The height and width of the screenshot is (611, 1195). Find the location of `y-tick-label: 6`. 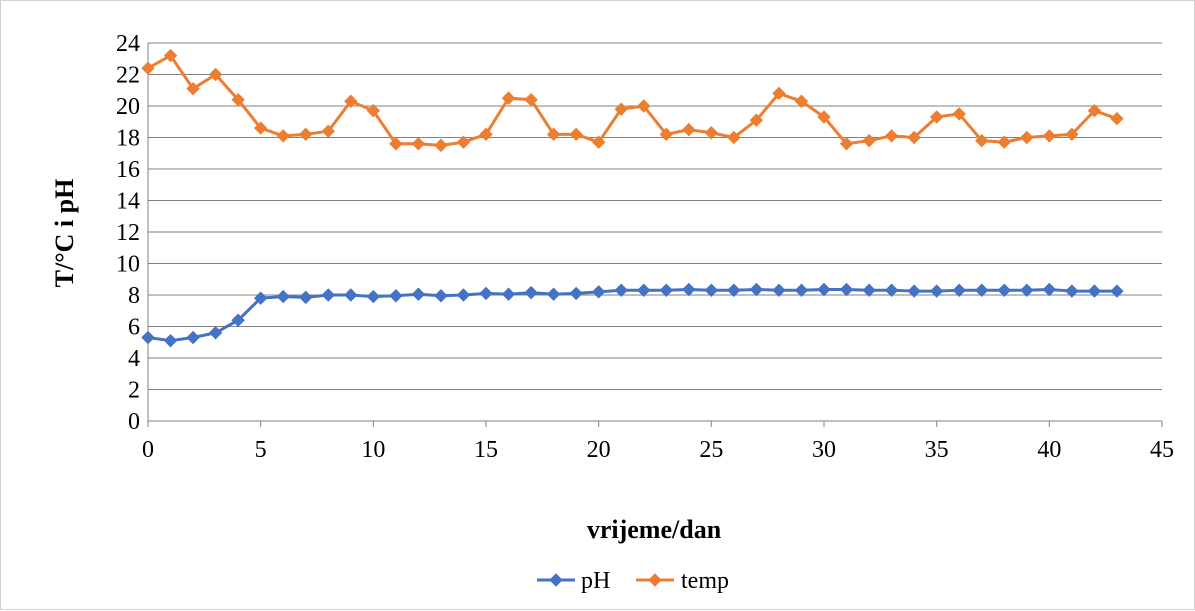

y-tick-label: 6 is located at coordinates (134, 328).